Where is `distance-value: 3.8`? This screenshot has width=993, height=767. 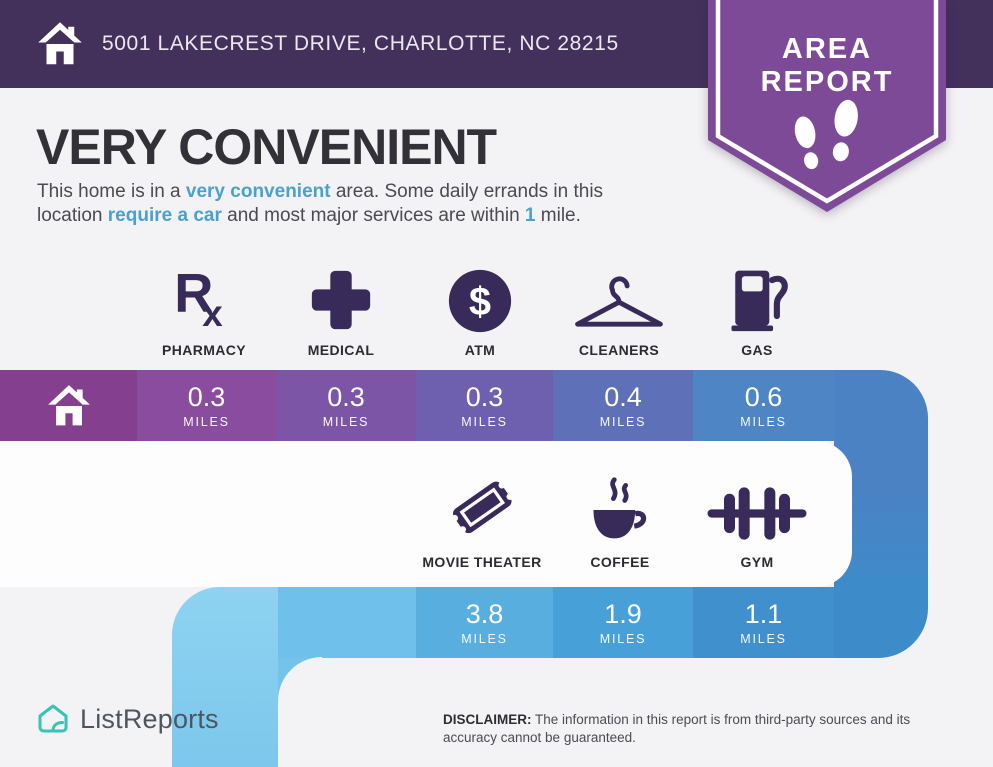 distance-value: 3.8 is located at coordinates (484, 614).